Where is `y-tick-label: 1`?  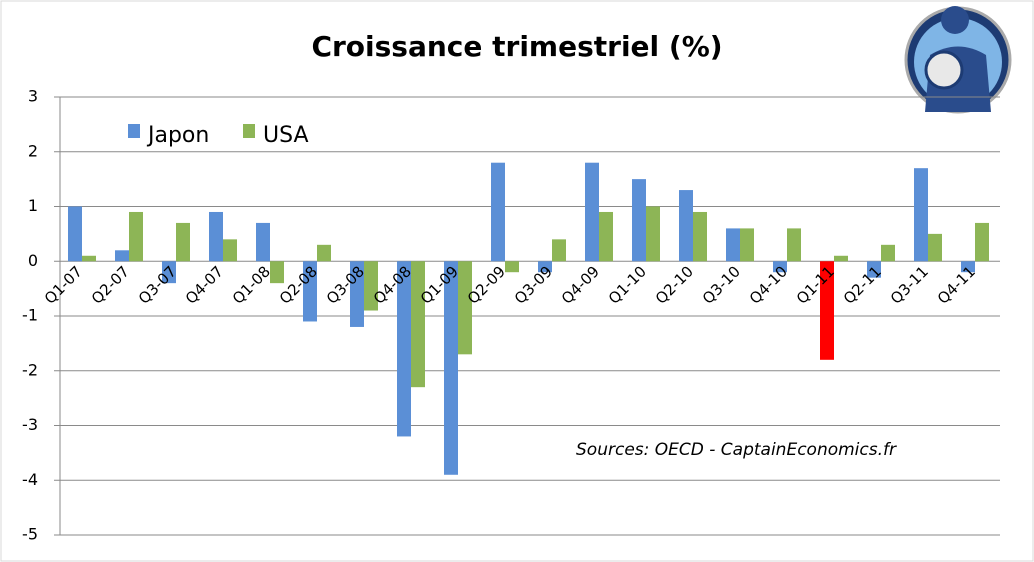 y-tick-label: 1 is located at coordinates (33, 205).